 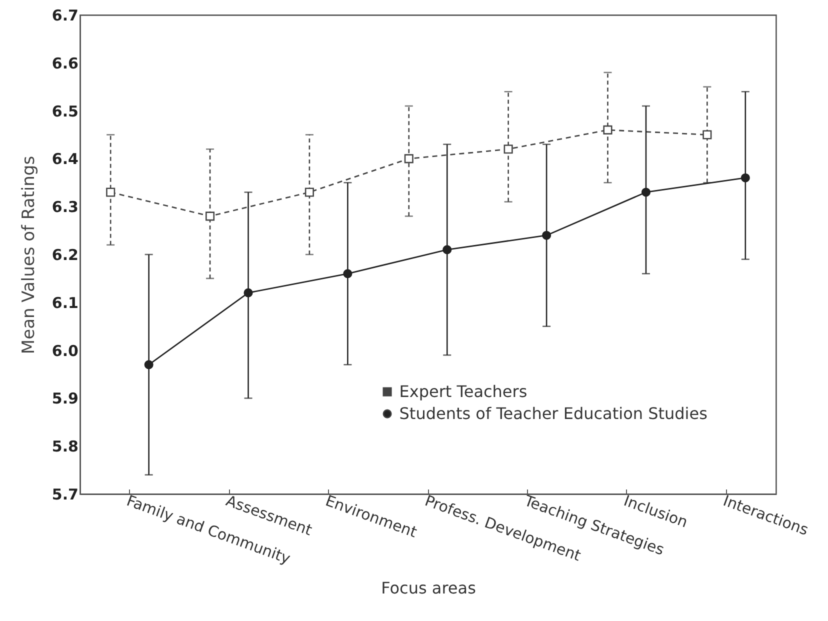 I want to click on y-tick-label: 5.9, so click(x=65, y=399).